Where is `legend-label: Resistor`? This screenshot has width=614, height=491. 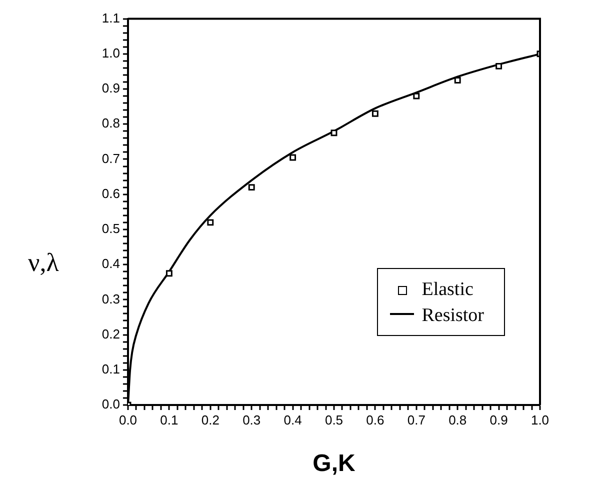 legend-label: Resistor is located at coordinates (453, 316).